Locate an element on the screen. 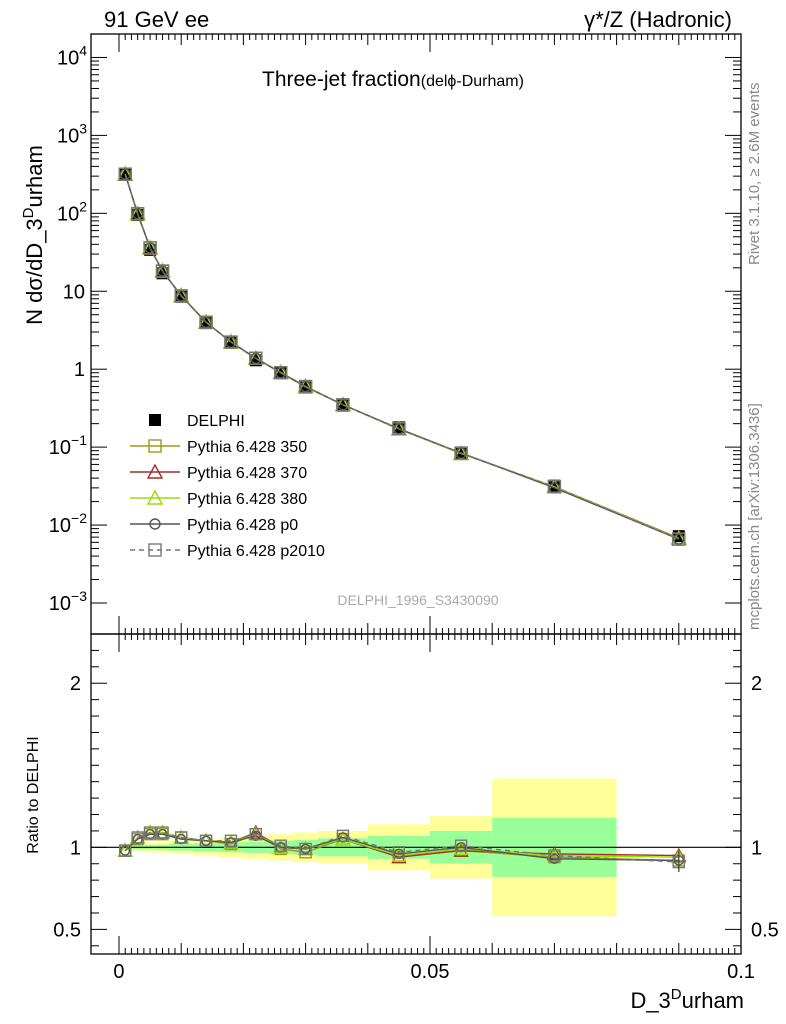 Image resolution: width=786 pixels, height=1024 pixels. y-axis-label-ratio: Ratio to DELPHI is located at coordinates (33, 794).